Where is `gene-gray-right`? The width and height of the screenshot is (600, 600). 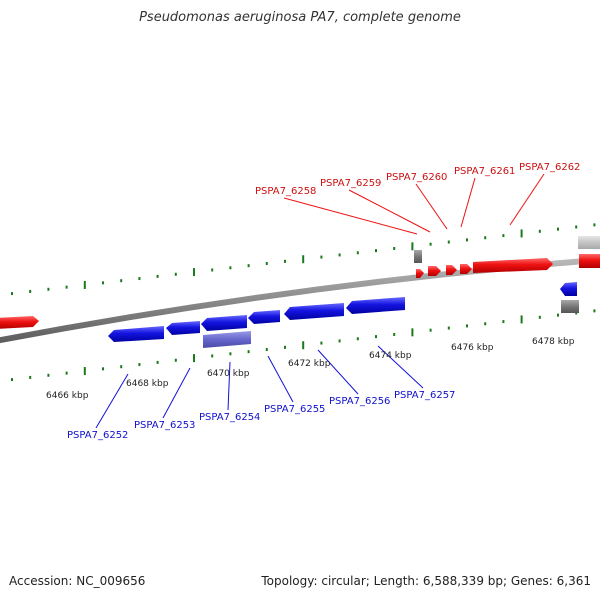 gene-gray-right is located at coordinates (570, 306).